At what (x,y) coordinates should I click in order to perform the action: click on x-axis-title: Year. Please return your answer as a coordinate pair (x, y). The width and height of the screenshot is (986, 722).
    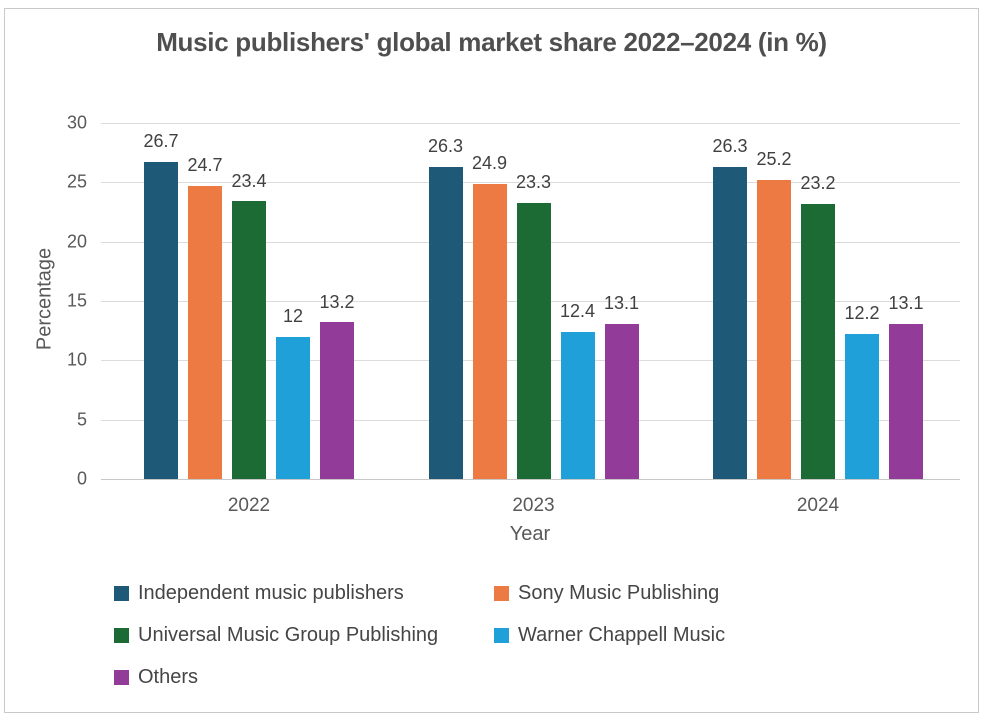
    Looking at the image, I should click on (530, 534).